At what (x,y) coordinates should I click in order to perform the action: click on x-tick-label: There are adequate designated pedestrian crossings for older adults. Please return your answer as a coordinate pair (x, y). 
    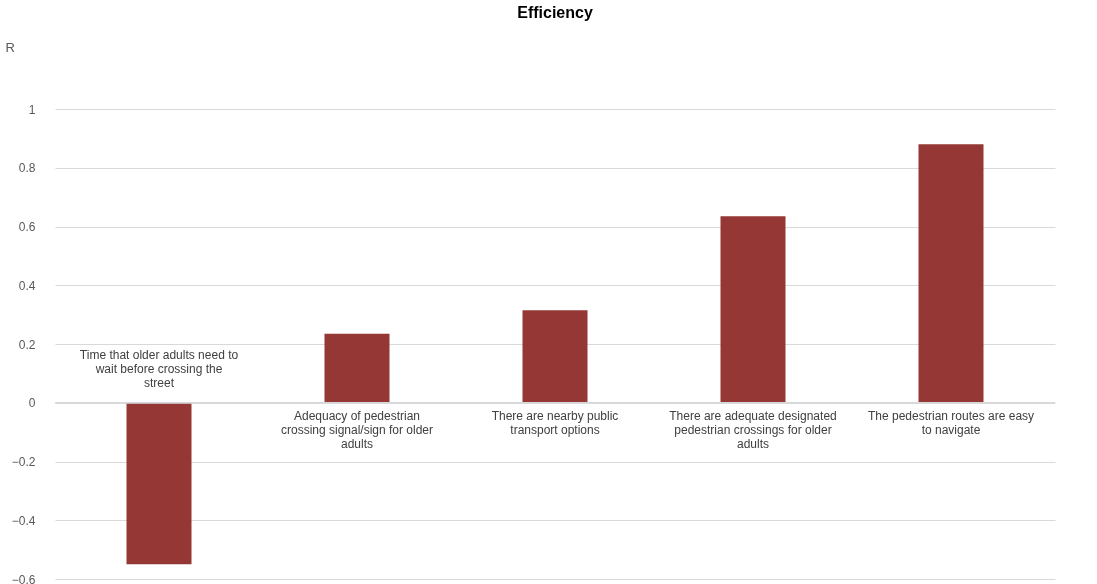
    Looking at the image, I should click on (753, 429).